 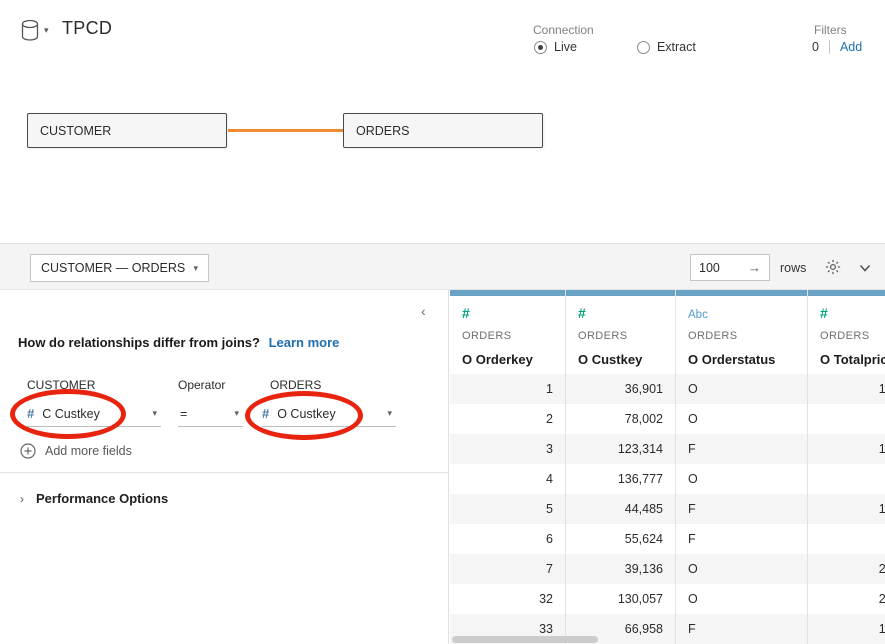 What do you see at coordinates (525, 639) in the screenshot?
I see `horizontal-scrollbar-thumb` at bounding box center [525, 639].